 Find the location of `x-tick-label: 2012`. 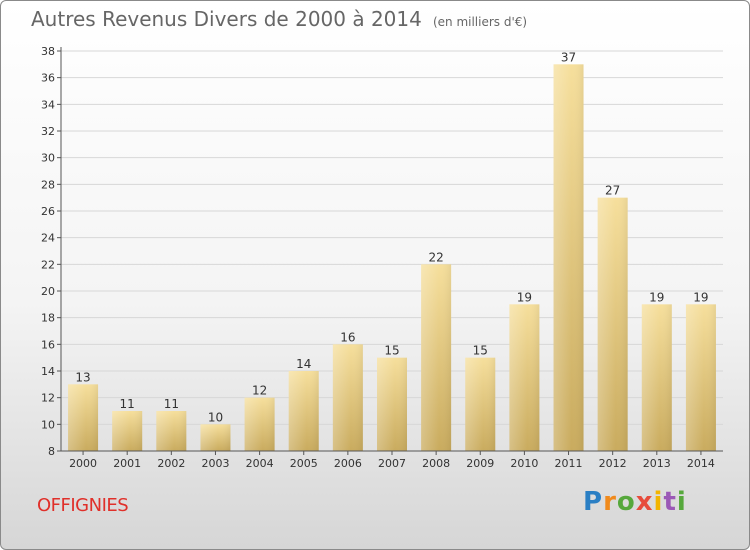

x-tick-label: 2012 is located at coordinates (613, 463).